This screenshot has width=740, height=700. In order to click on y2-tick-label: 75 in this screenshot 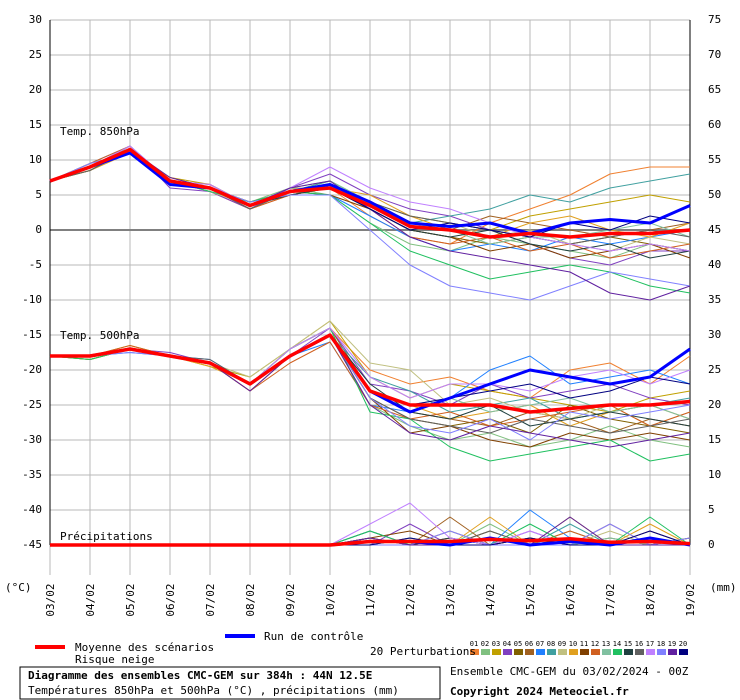, I will do `click(714, 19)`.